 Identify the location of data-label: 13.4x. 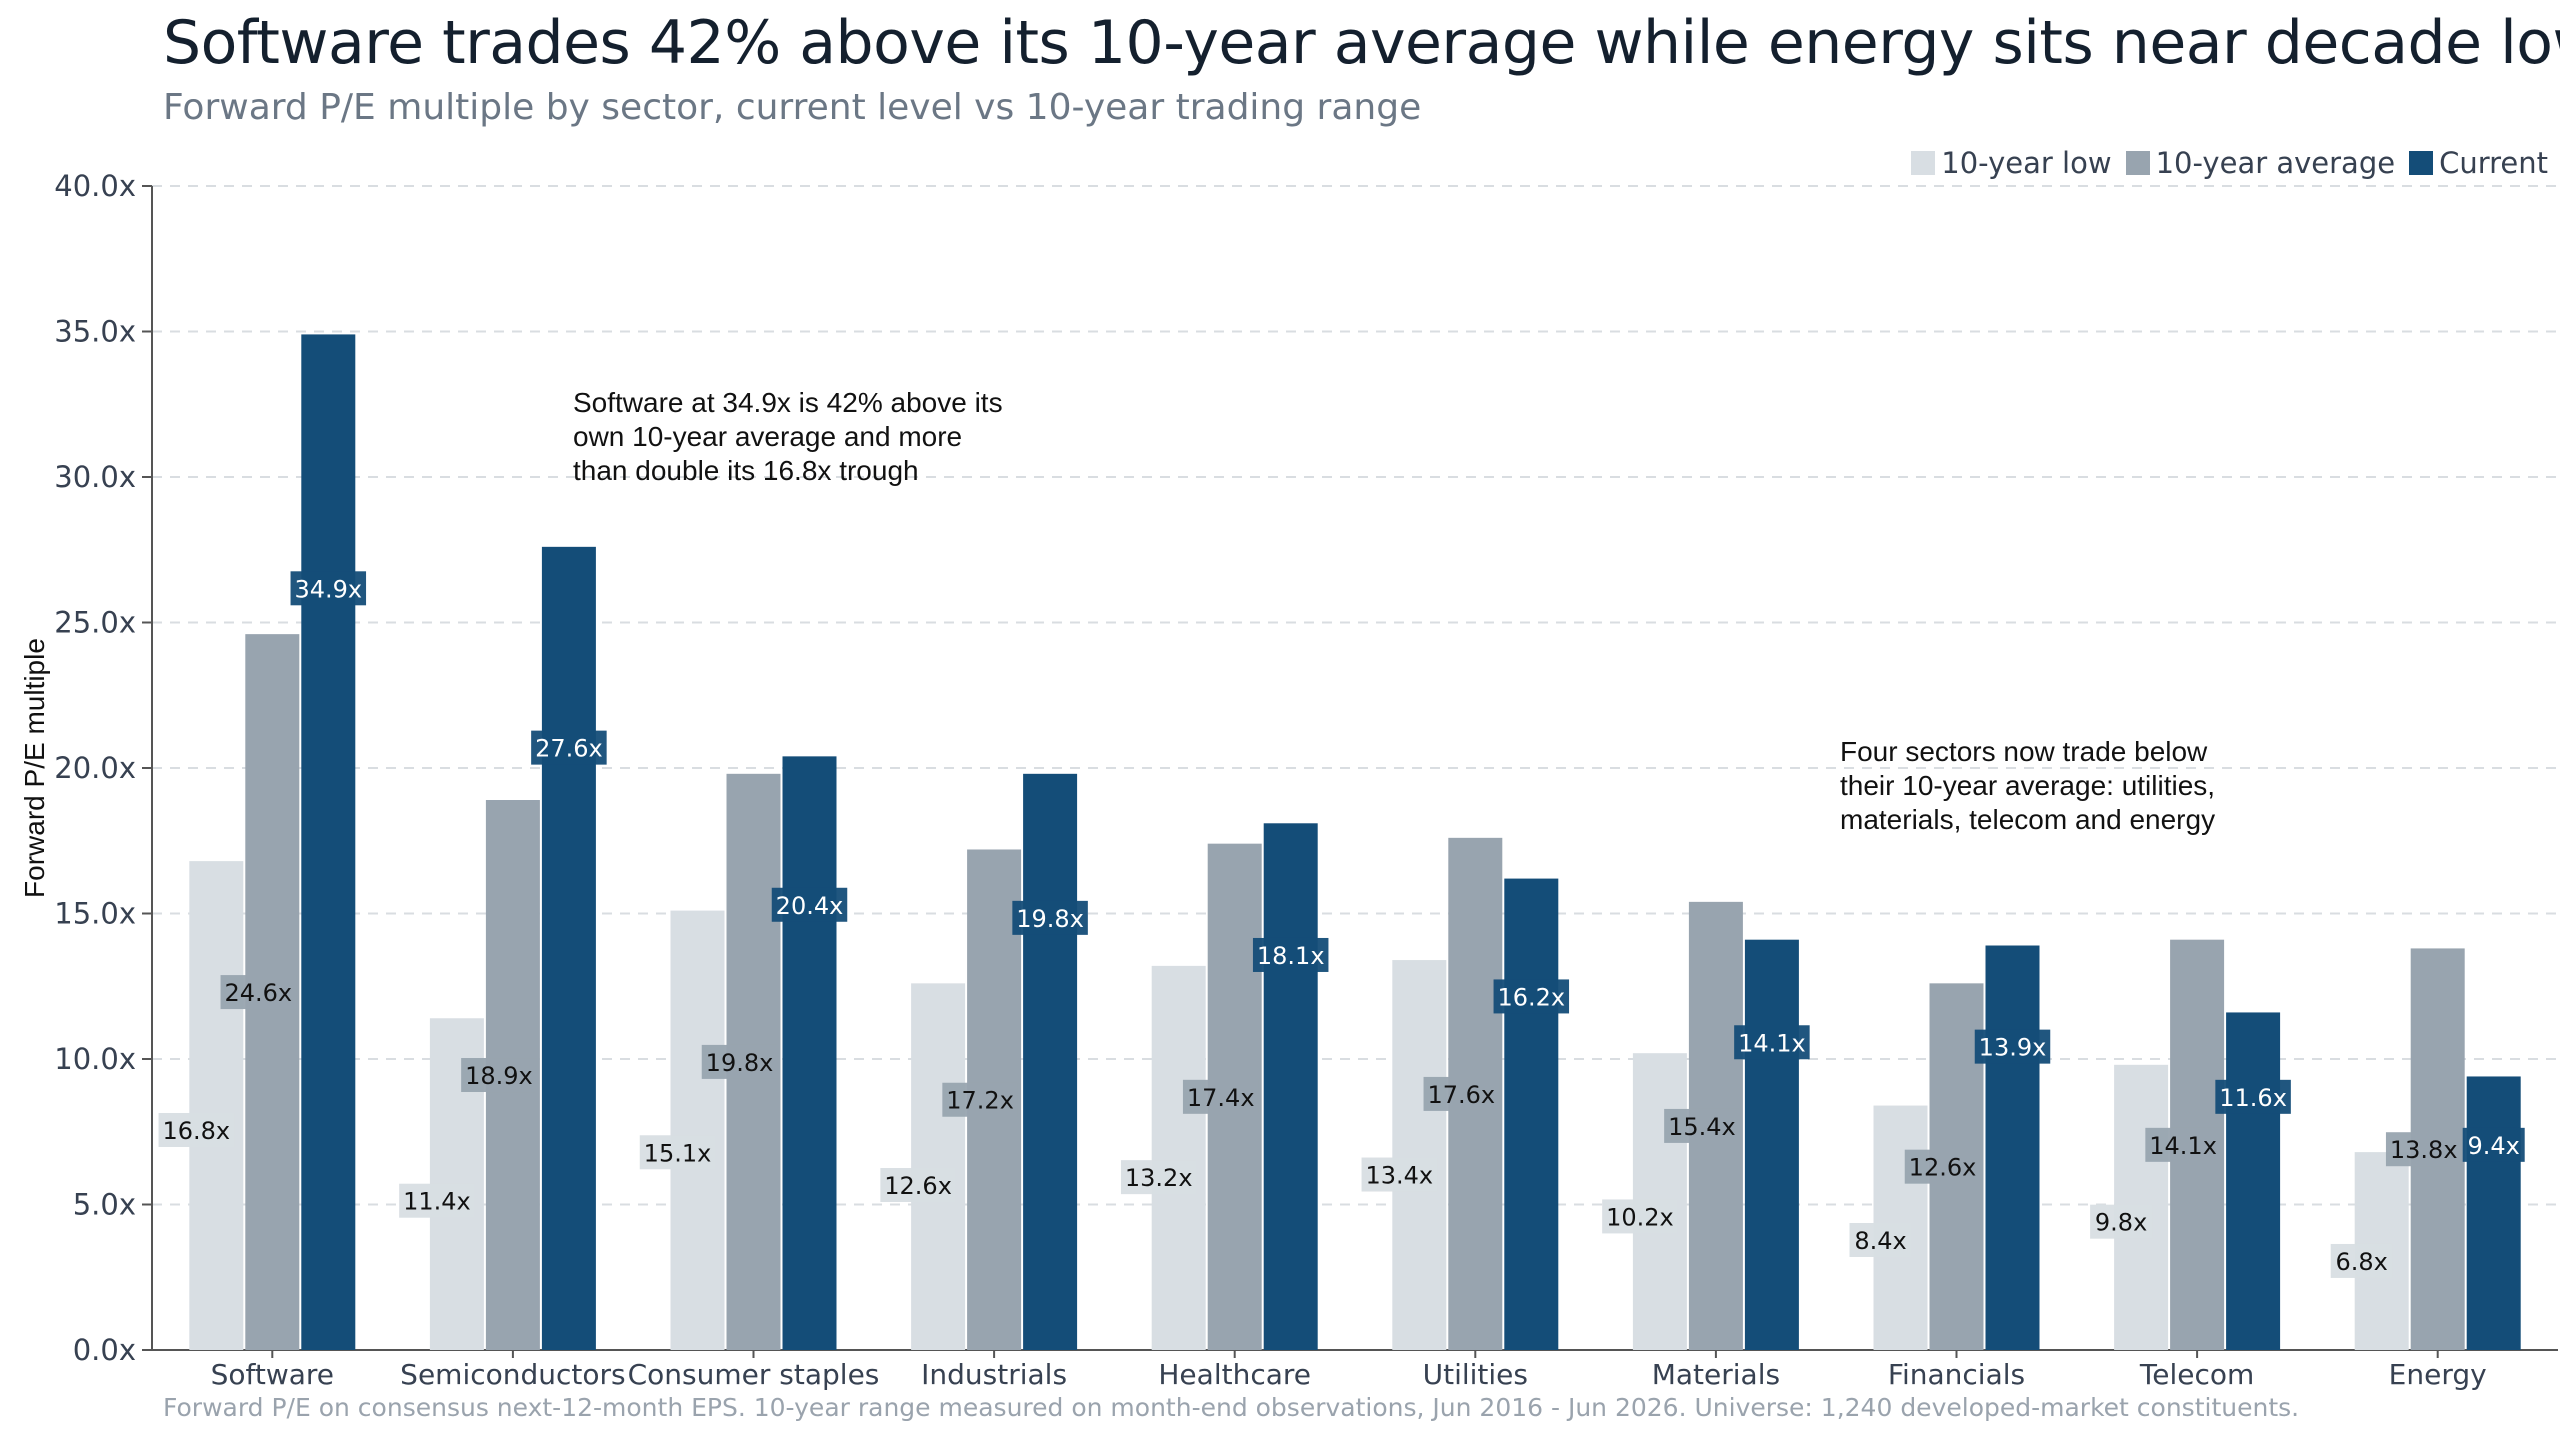
(1399, 1176).